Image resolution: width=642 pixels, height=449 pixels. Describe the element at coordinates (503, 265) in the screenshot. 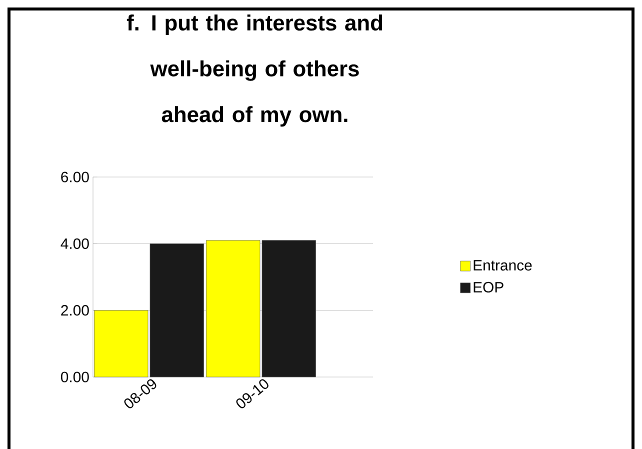

I see `legend-label: Entrance` at that location.